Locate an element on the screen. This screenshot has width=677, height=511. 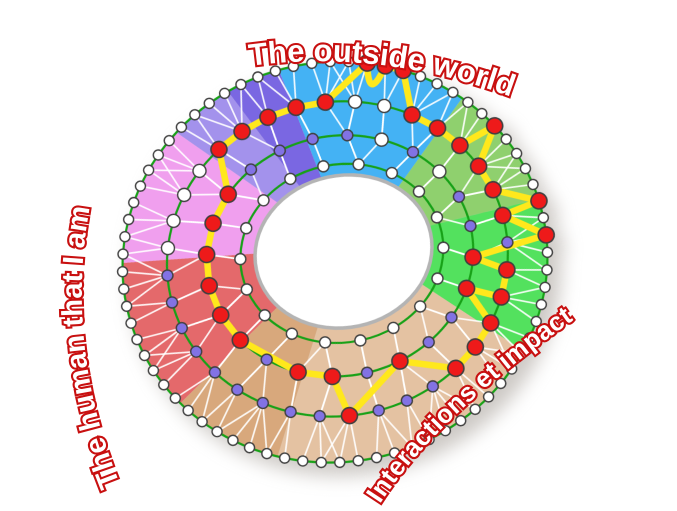
sector-tan-dark is located at coordinates (249, 381).